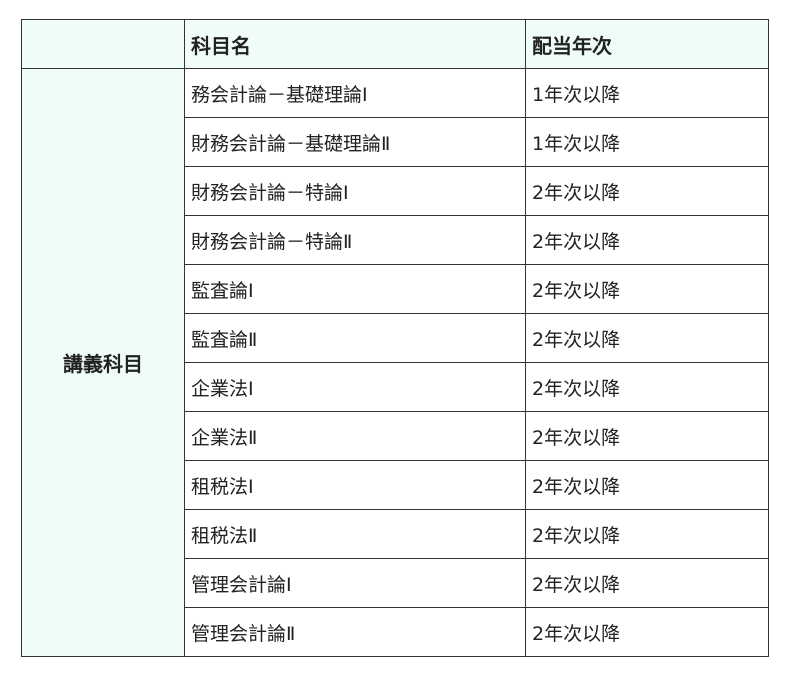 The height and width of the screenshot is (700, 790). Describe the element at coordinates (355, 583) in the screenshot. I see `course-name-cell: 管理会計論Ⅰ` at that location.